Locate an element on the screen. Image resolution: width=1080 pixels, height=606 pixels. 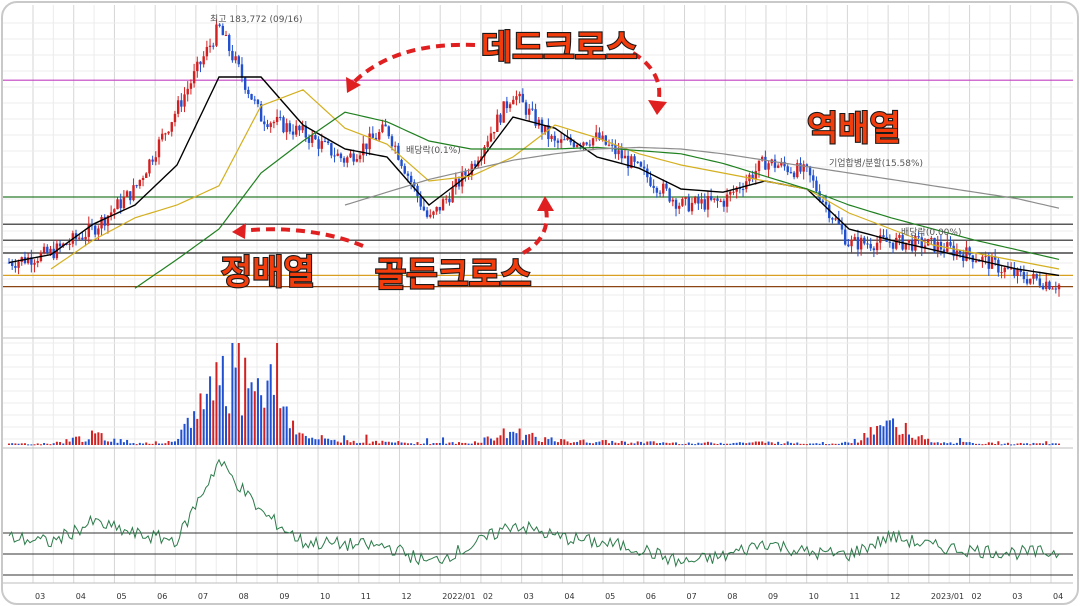
high-label: 최고 183,772 (09/16) is located at coordinates (256, 19).